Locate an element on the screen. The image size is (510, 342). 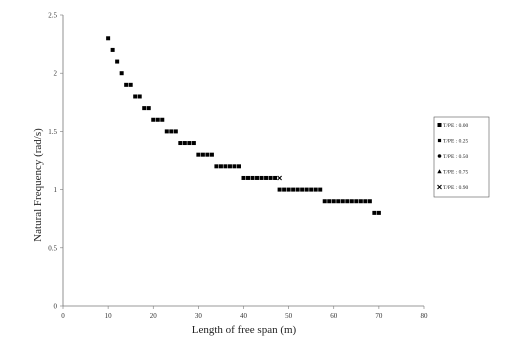
y-tick-label: 1 is located at coordinates (56, 190).